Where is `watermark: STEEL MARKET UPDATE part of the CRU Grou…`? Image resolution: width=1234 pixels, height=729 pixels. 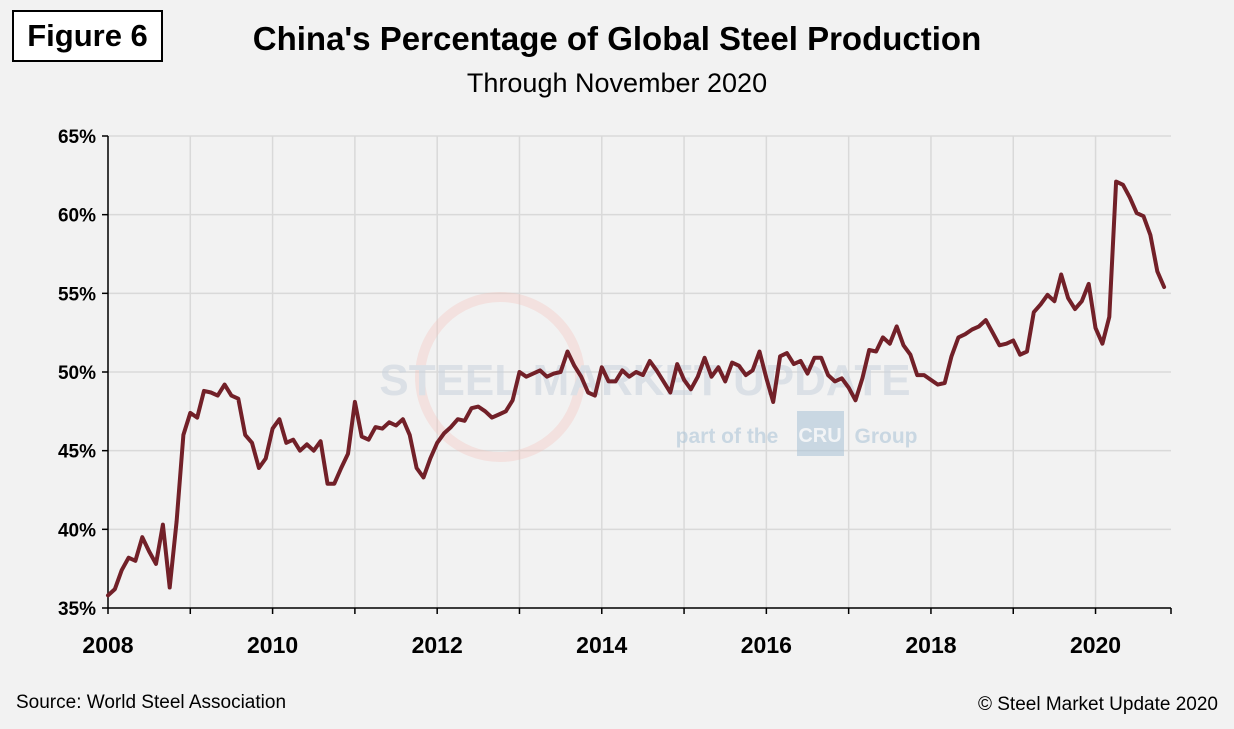 watermark: STEEL MARKET UPDATE part of the CRU Grou… is located at coordinates (648, 377).